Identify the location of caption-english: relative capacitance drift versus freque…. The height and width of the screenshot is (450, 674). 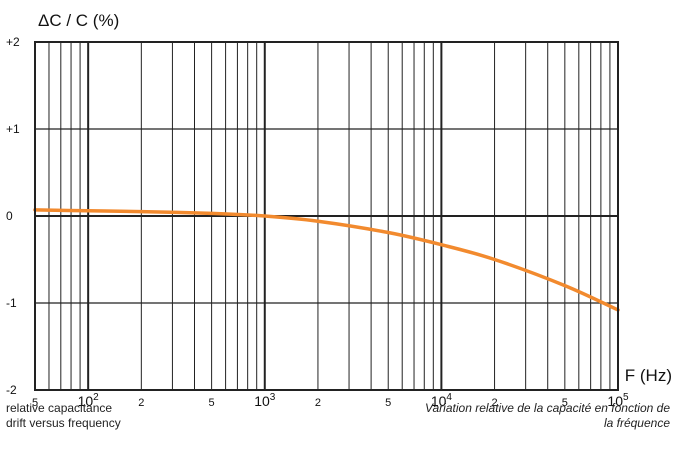
(116, 416).